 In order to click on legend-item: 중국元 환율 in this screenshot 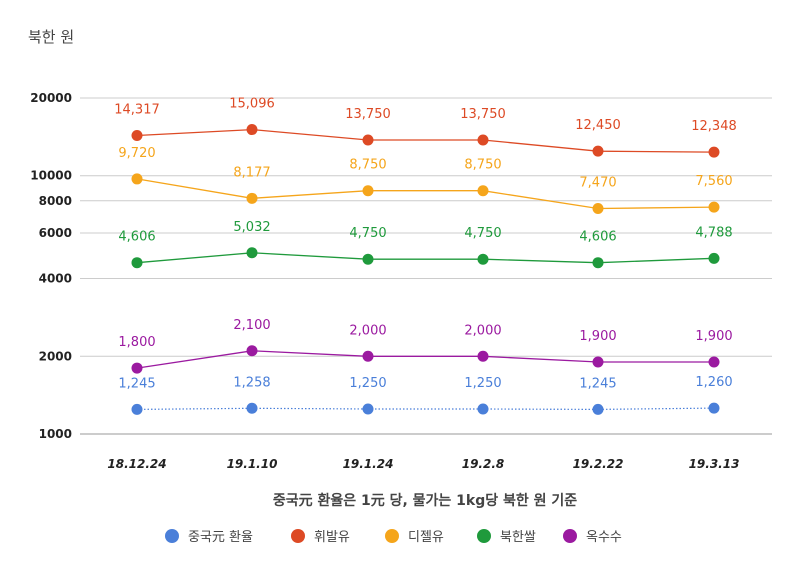, I will do `click(209, 537)`.